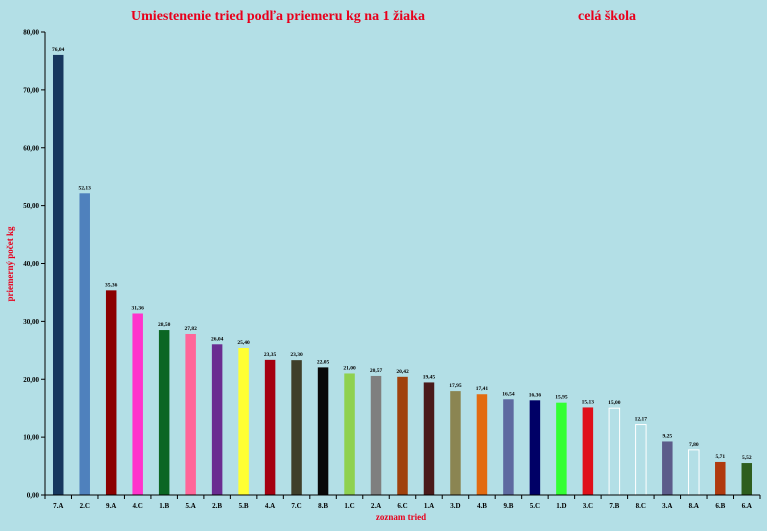  What do you see at coordinates (508, 394) in the screenshot?
I see `data-label: 16,54` at bounding box center [508, 394].